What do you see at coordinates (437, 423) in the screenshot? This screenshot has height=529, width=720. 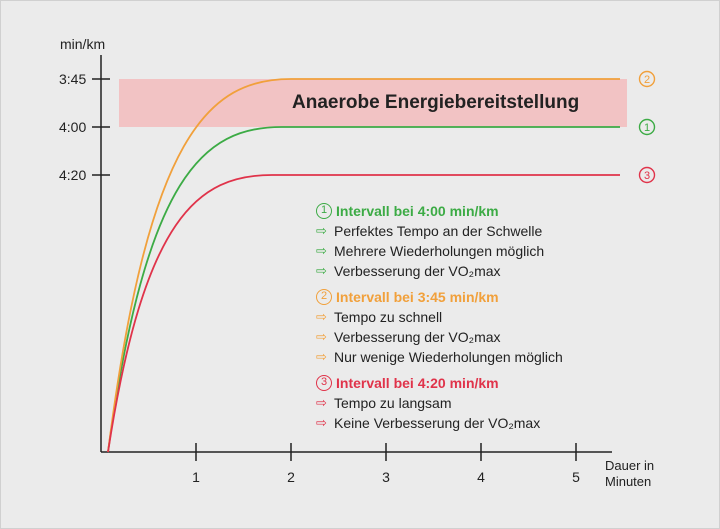 I see `legend-item-text: Keine Verbesserung der VO₂max` at bounding box center [437, 423].